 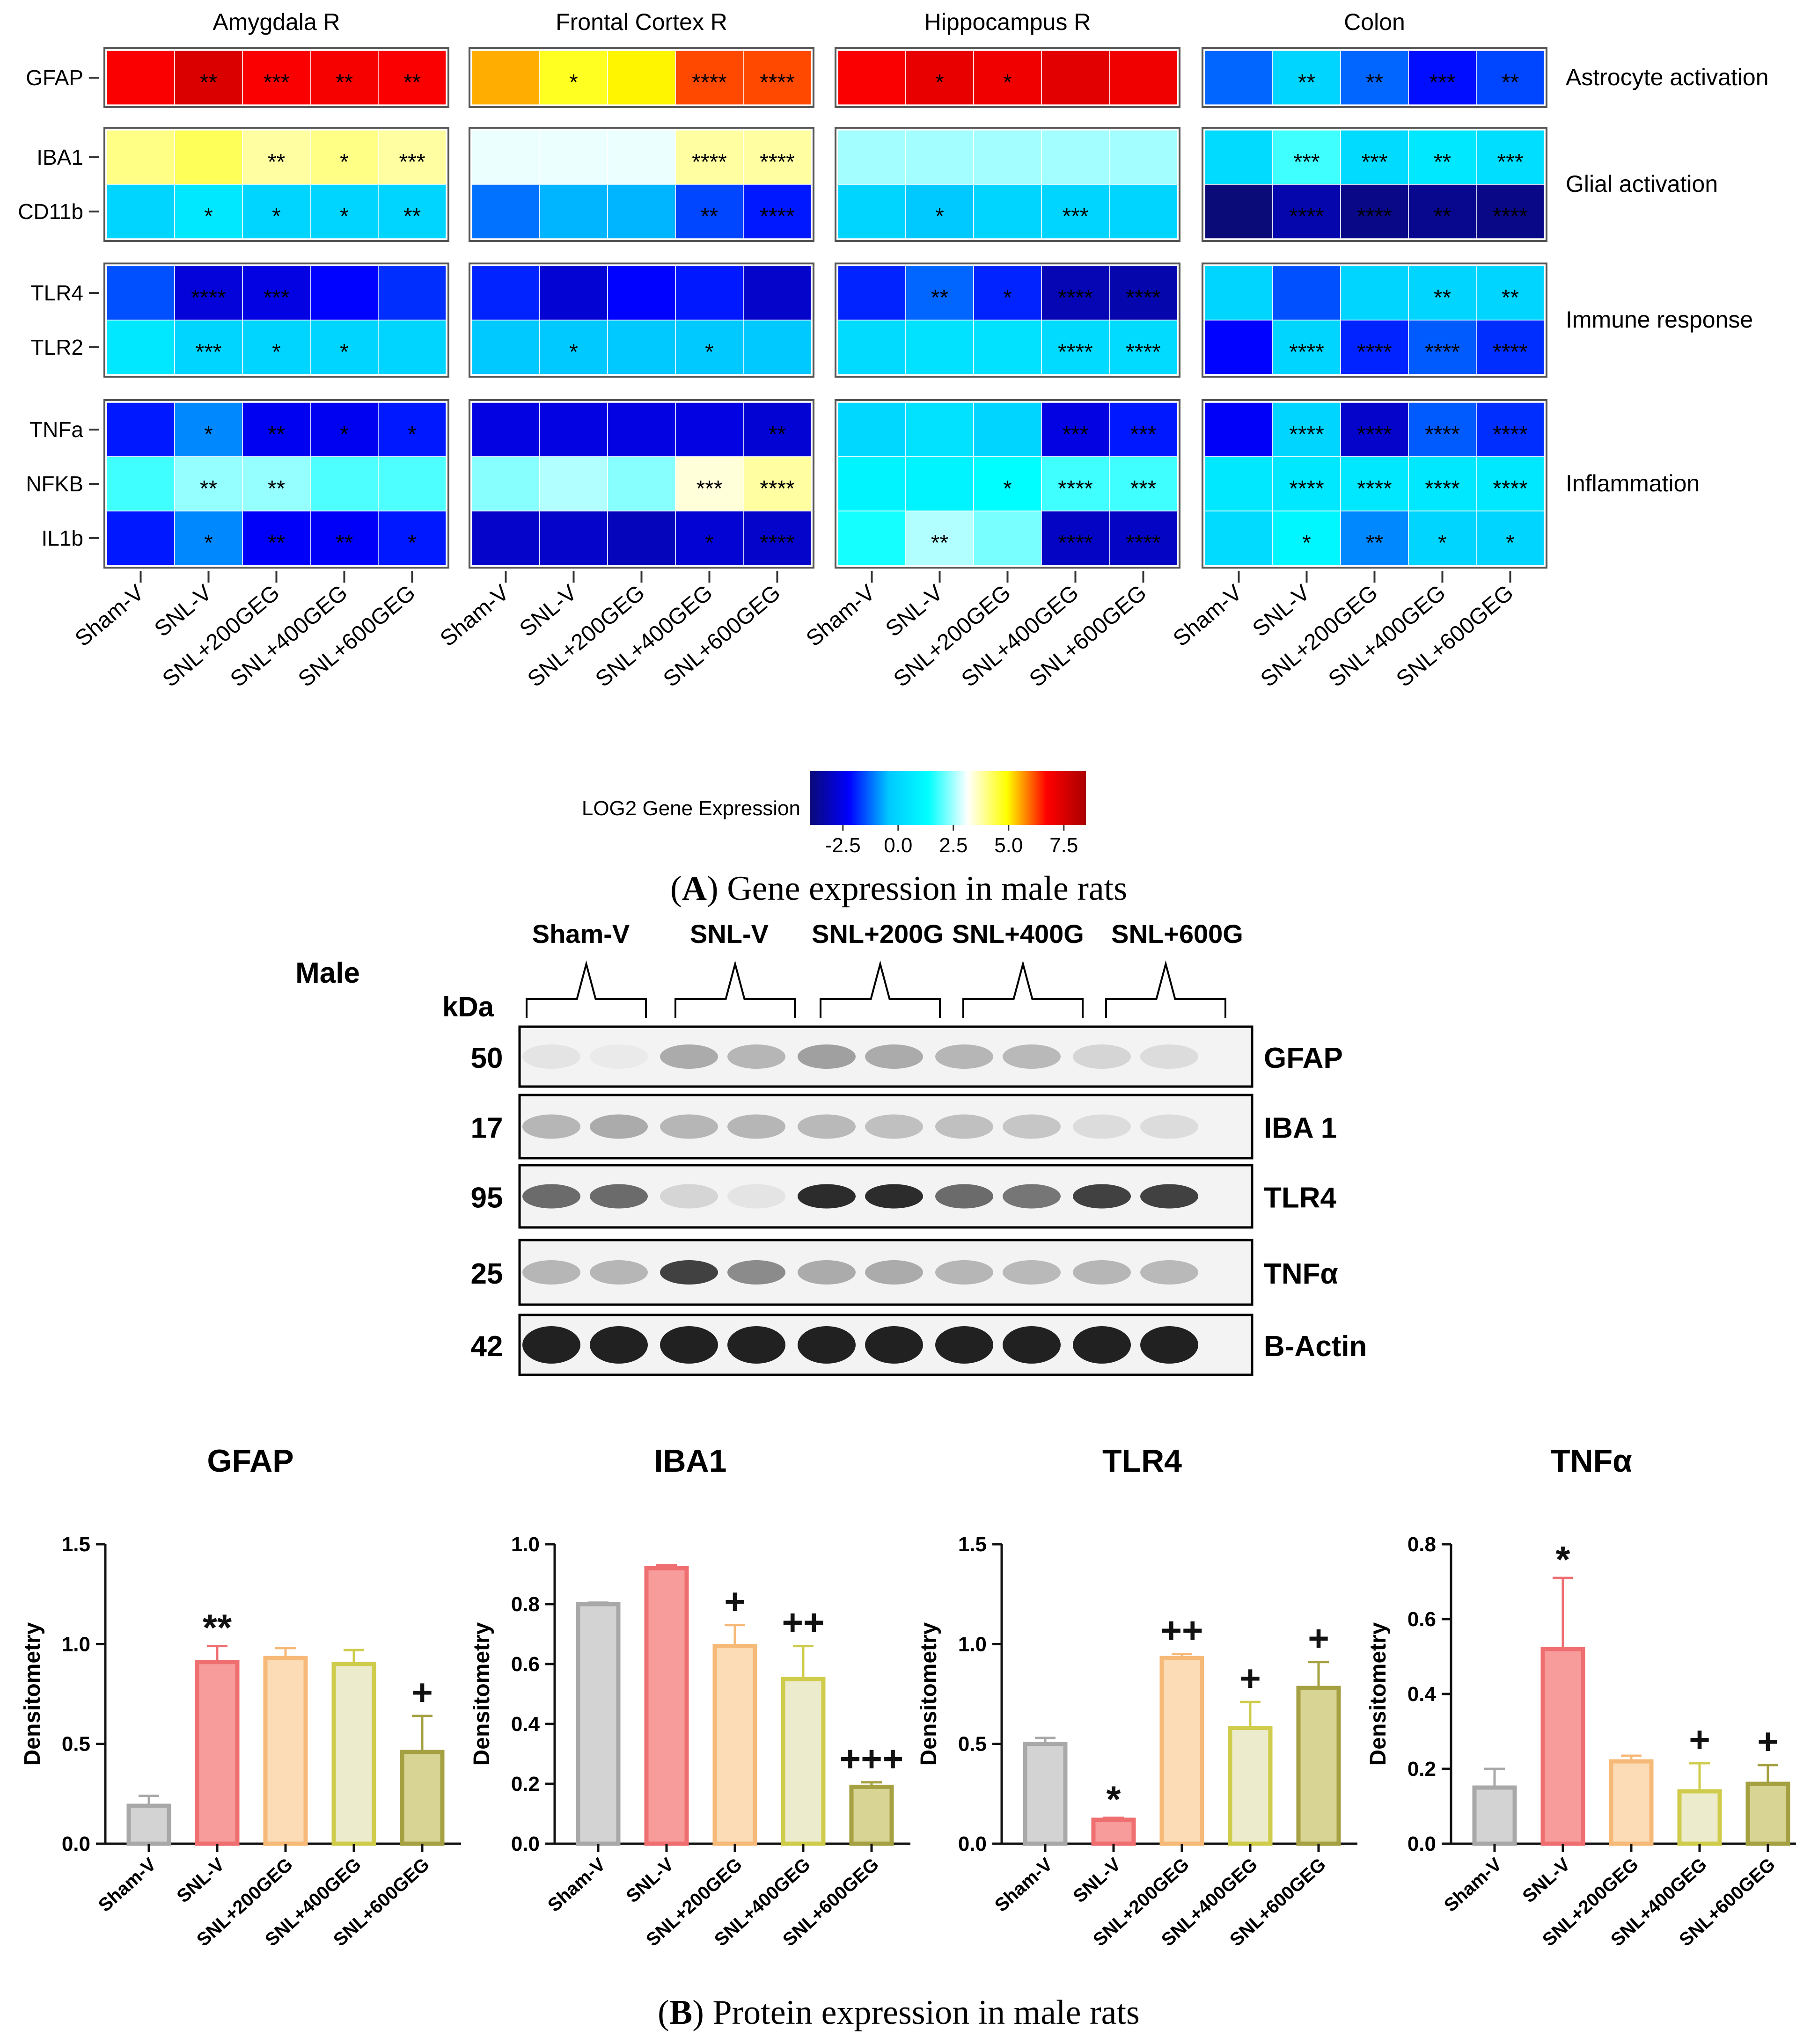 I want to click on y-tick-label: 0.6, so click(x=525, y=1665).